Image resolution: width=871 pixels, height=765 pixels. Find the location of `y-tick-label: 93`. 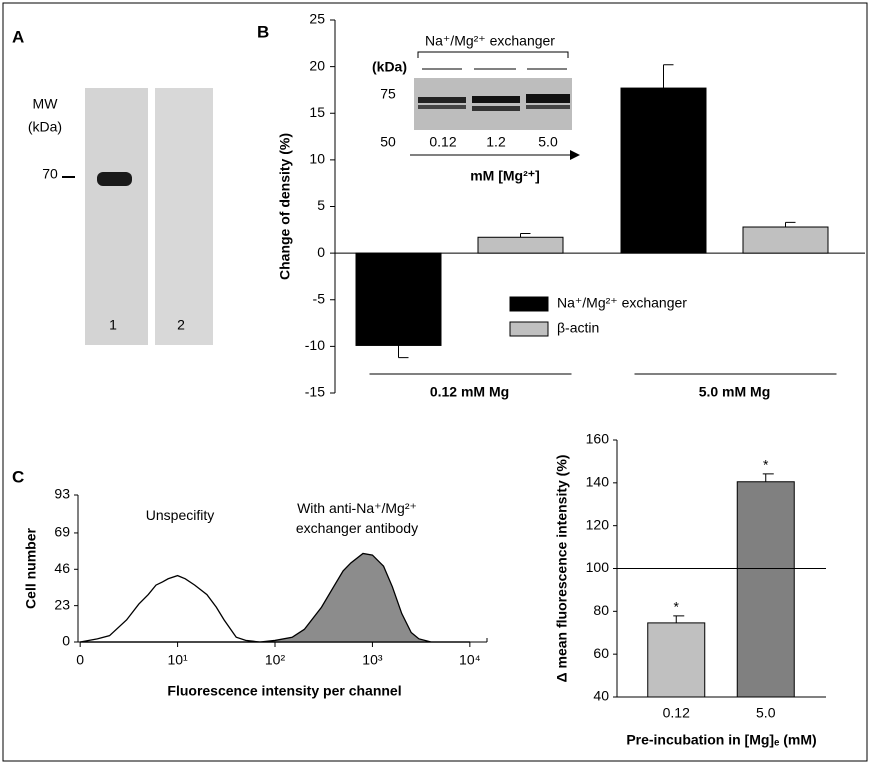

y-tick-label: 93 is located at coordinates (62, 494).